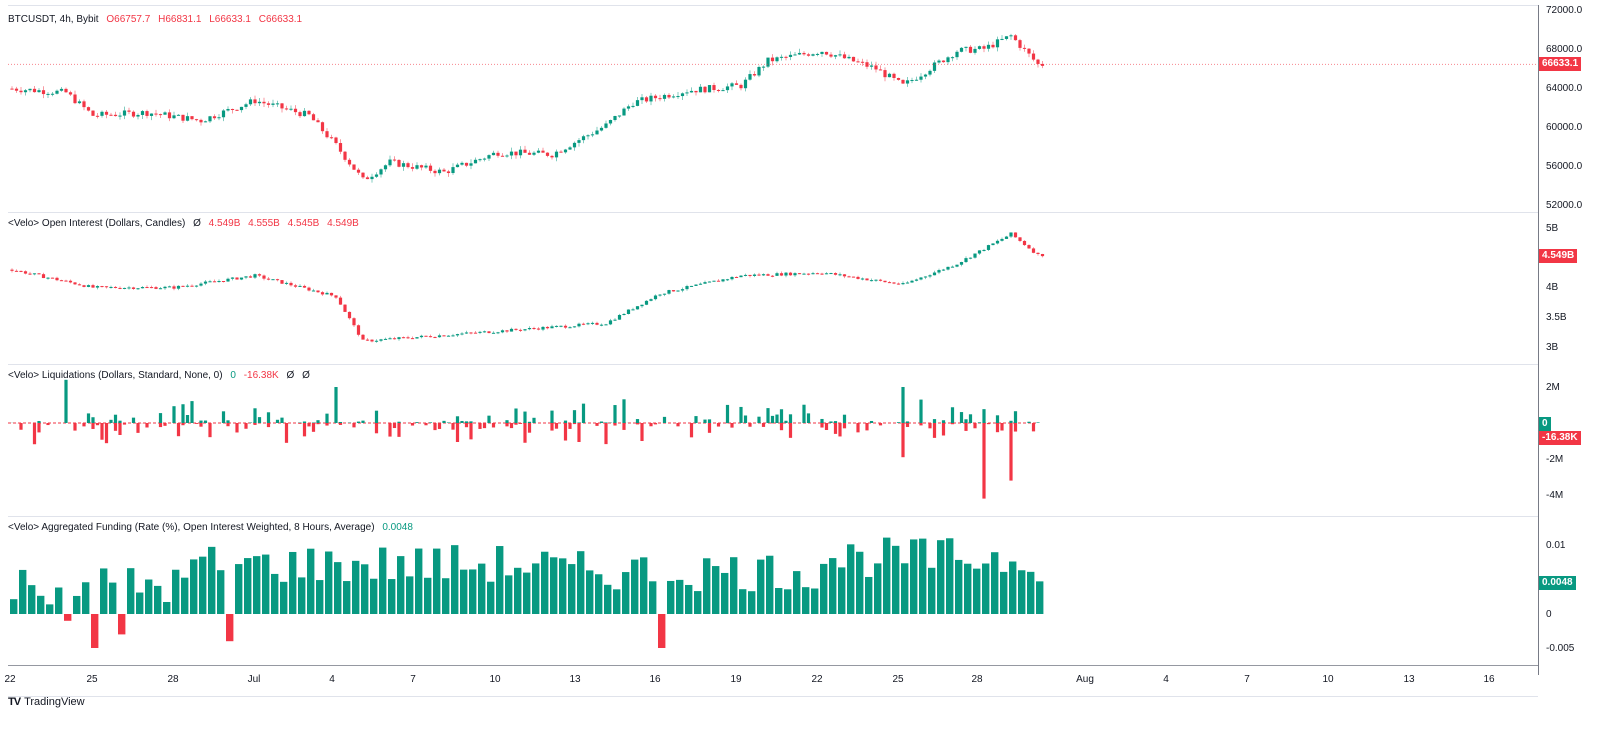 Image resolution: width=1600 pixels, height=732 pixels. I want to click on oi-null-marker: Ø, so click(197, 223).